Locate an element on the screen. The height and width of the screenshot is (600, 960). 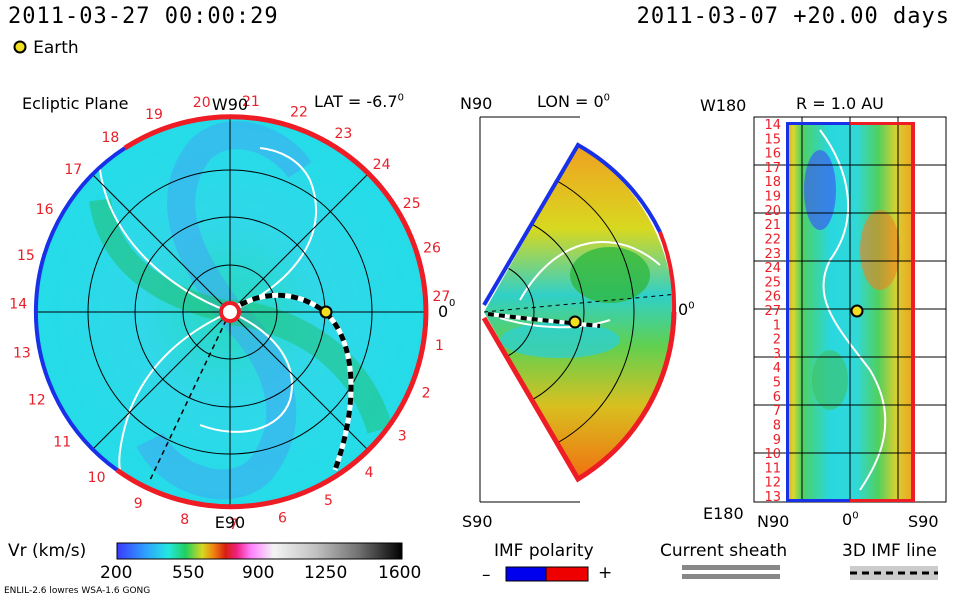
current-sheath-label: Current sheath is located at coordinates (724, 551).